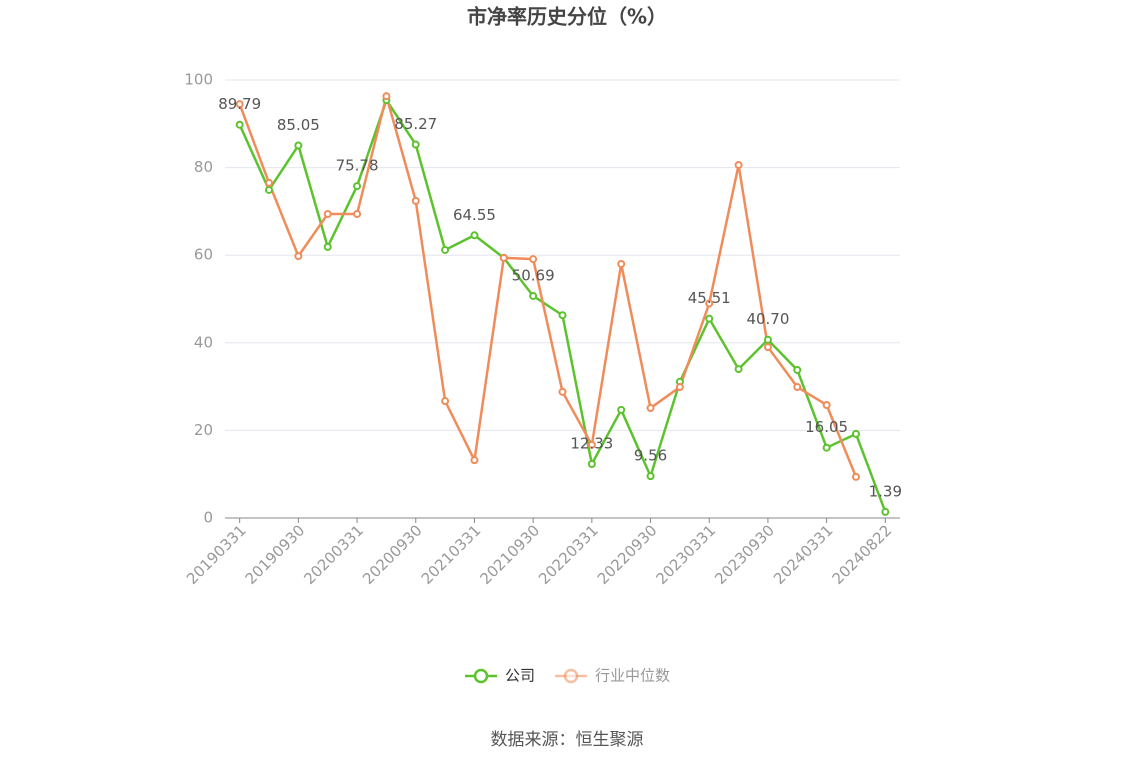 The height and width of the screenshot is (766, 1134). I want to click on data-label: 85.05, so click(298, 125).